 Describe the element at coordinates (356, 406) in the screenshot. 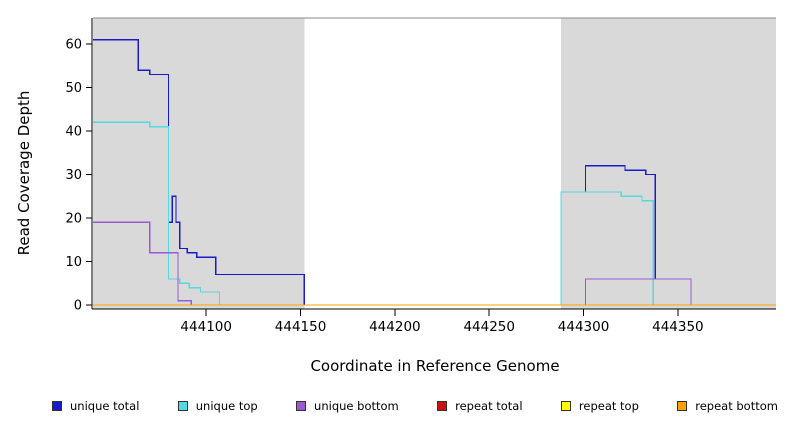

I see `legend-label: unique bottom` at that location.